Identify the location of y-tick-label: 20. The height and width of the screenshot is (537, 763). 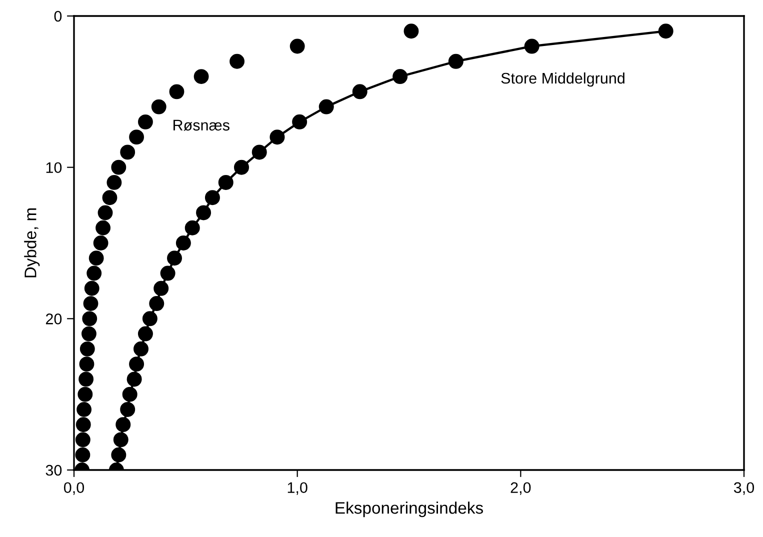
(54, 319).